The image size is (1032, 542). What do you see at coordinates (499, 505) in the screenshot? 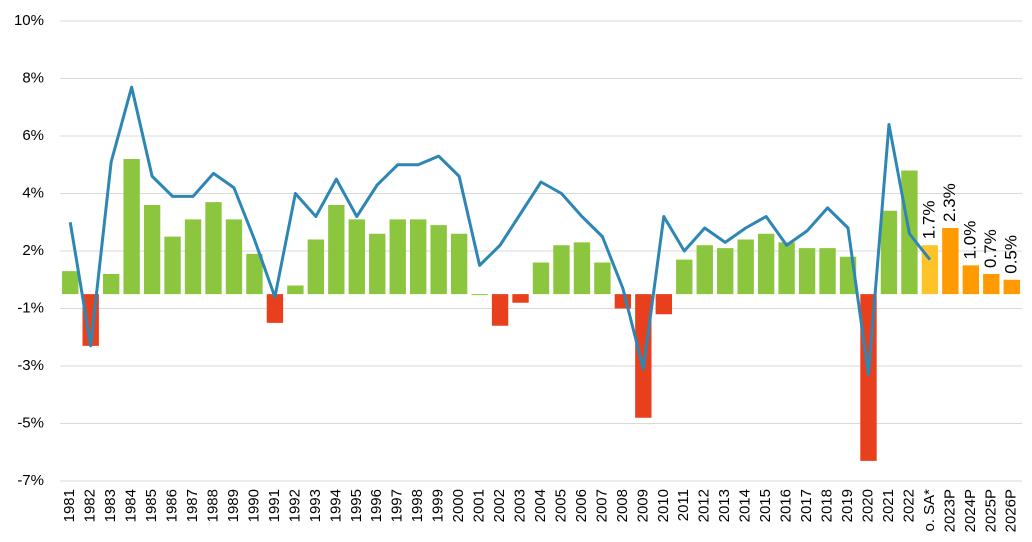
I see `x-tick-label: 2002` at bounding box center [499, 505].